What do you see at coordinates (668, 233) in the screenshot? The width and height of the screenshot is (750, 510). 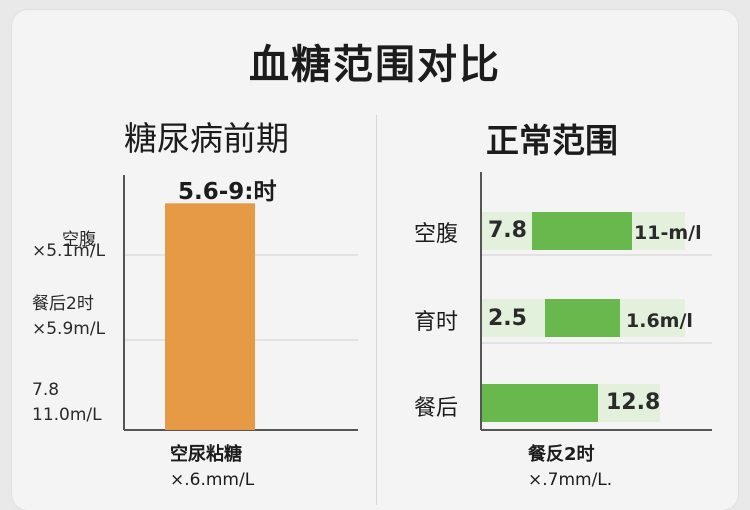 I see `right-bar-1-end-label: 11-m/l` at bounding box center [668, 233].